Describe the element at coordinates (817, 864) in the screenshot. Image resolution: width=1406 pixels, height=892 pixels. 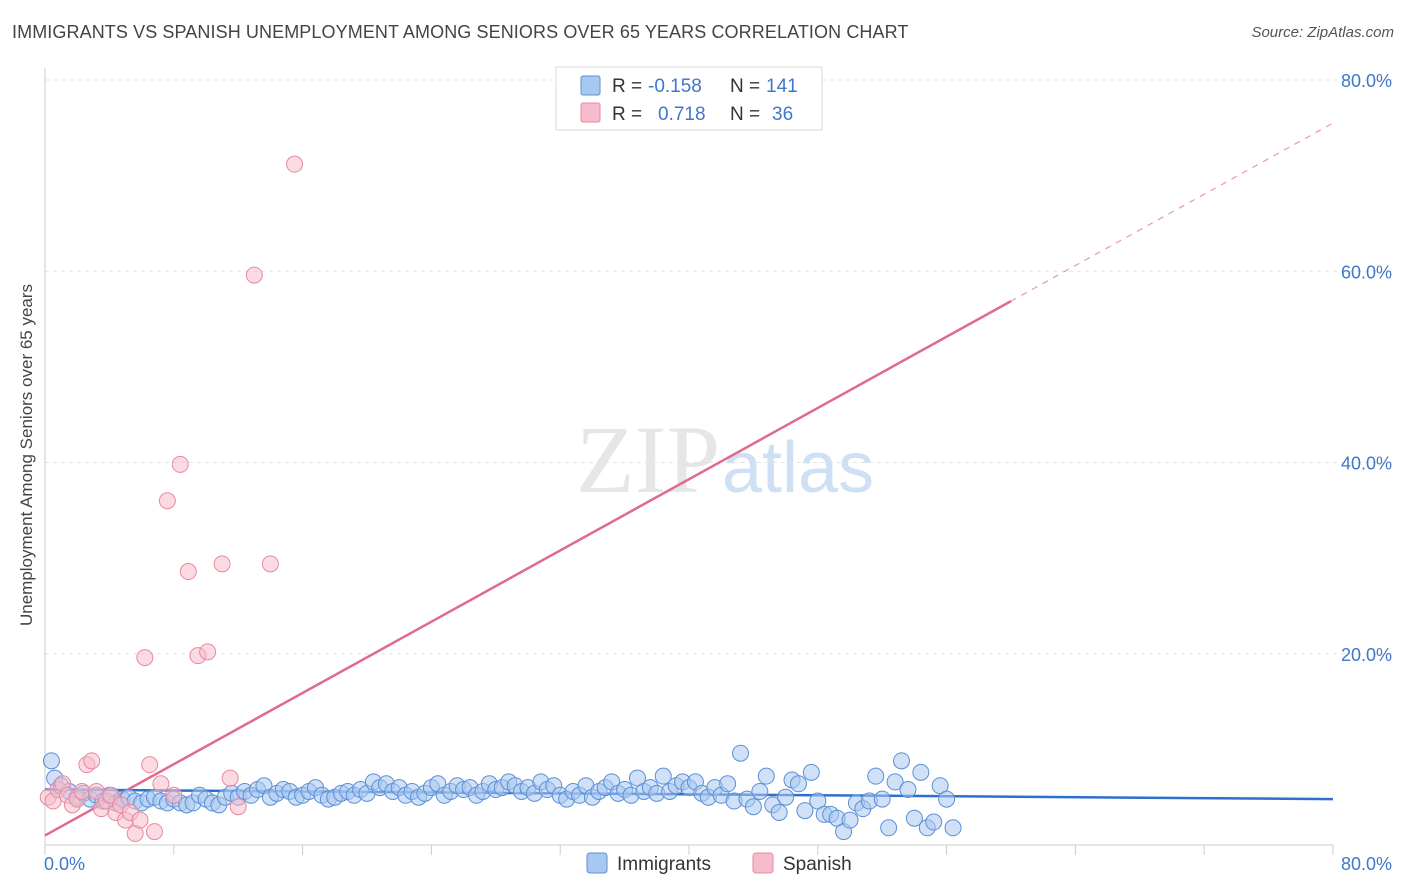
I see `legend-spanish-label: Spanish` at that location.